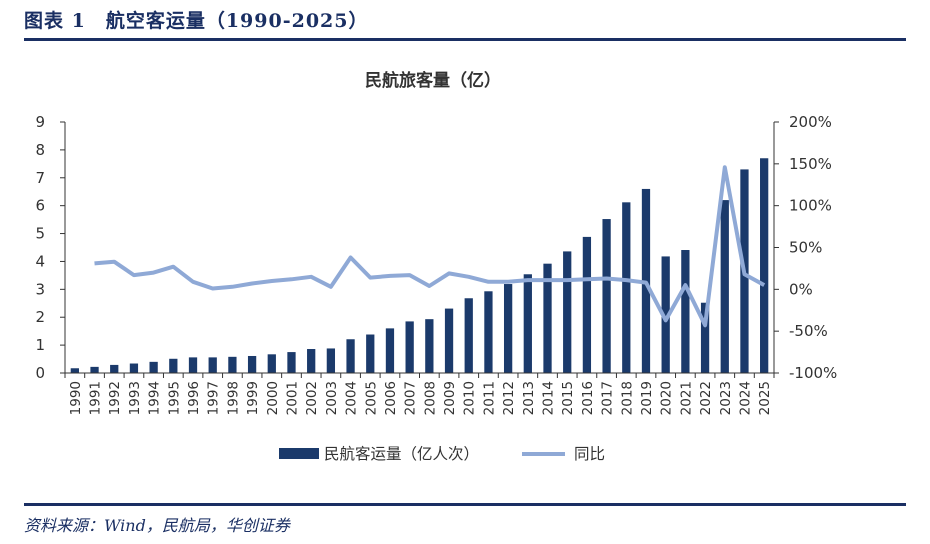 The width and height of the screenshot is (930, 544). What do you see at coordinates (135, 398) in the screenshot?
I see `x-tick-label-1993: 1993` at bounding box center [135, 398].